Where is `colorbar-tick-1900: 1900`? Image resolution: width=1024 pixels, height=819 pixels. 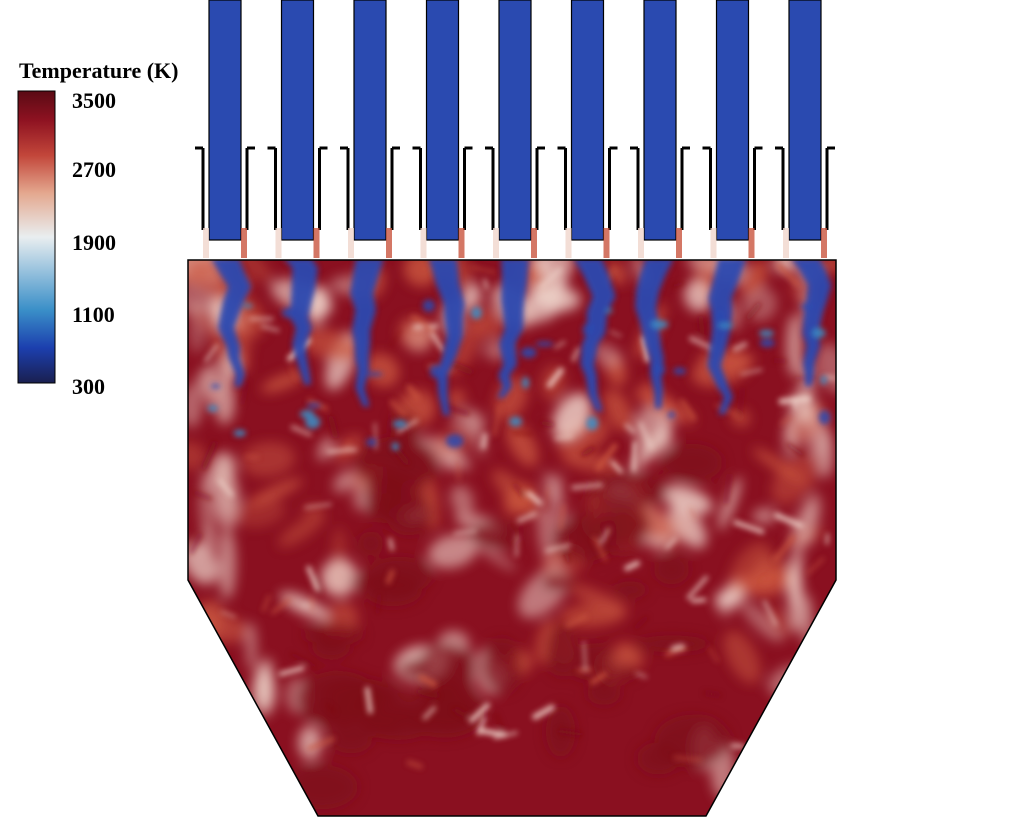
colorbar-tick-1900: 1900 is located at coordinates (94, 242).